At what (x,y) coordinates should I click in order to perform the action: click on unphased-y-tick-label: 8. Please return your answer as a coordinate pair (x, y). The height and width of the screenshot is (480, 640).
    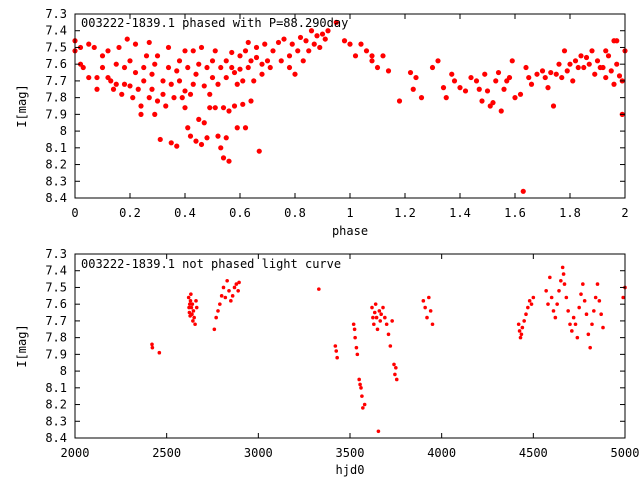
    Looking at the image, I should click on (63, 371).